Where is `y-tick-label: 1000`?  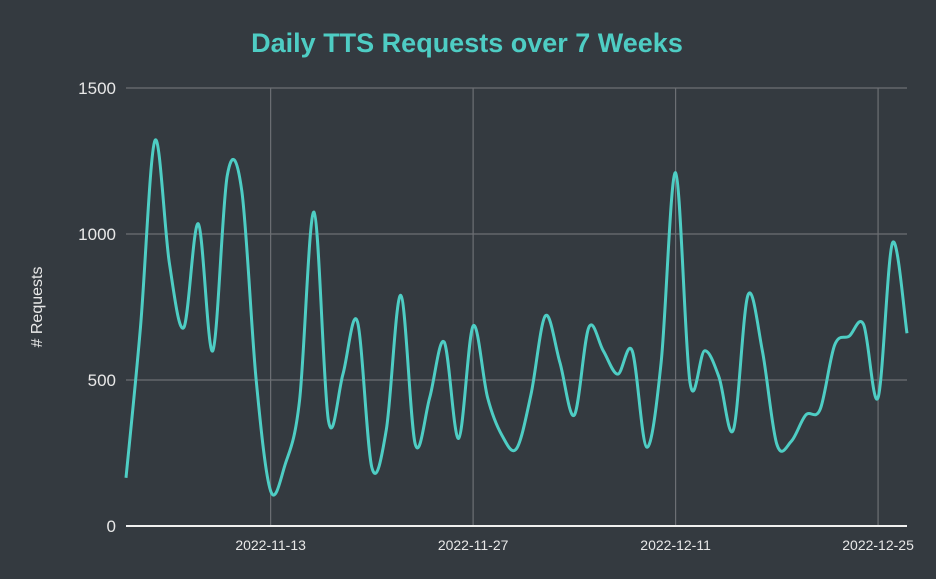 y-tick-label: 1000 is located at coordinates (97, 234).